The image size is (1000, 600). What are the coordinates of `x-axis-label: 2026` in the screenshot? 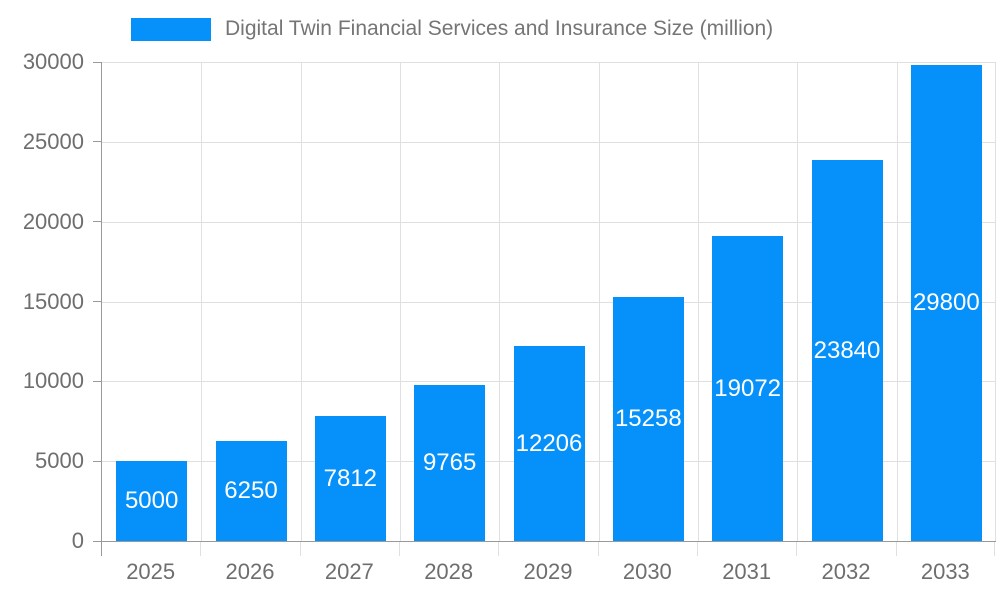 It's located at (250, 571).